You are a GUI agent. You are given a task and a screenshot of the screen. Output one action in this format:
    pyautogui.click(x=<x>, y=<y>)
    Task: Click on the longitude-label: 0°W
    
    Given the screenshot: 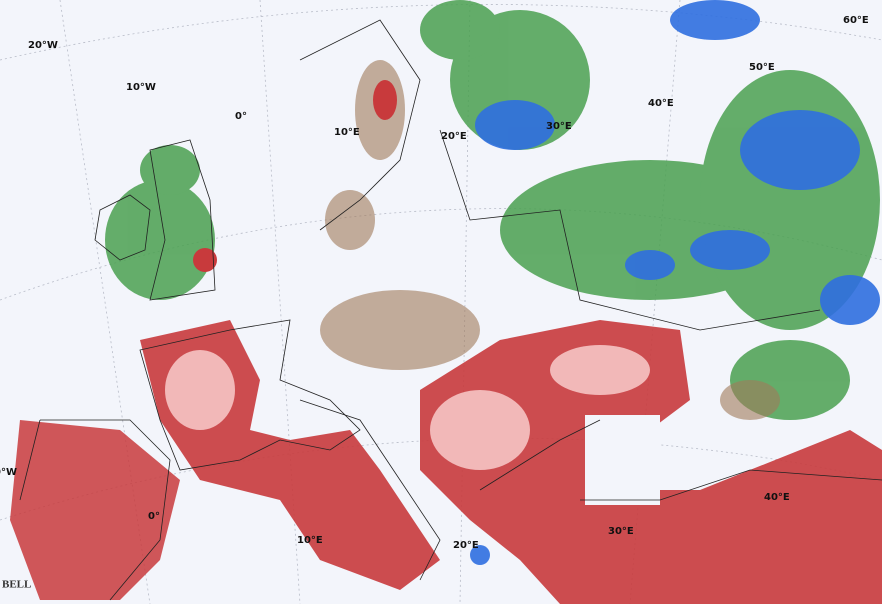 What is the action you would take?
    pyautogui.click(x=8, y=472)
    